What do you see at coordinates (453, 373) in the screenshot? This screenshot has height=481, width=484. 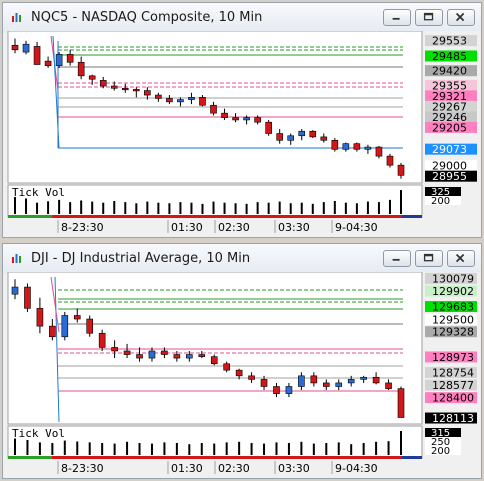 I see `price-label: 128754` at bounding box center [453, 373].